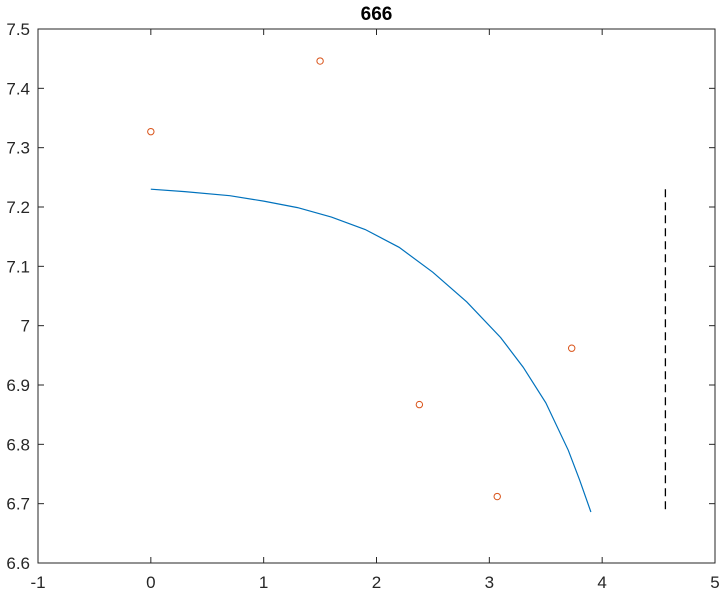 Image resolution: width=724 pixels, height=595 pixels. I want to click on y-tick-label: 6.6, so click(18, 563).